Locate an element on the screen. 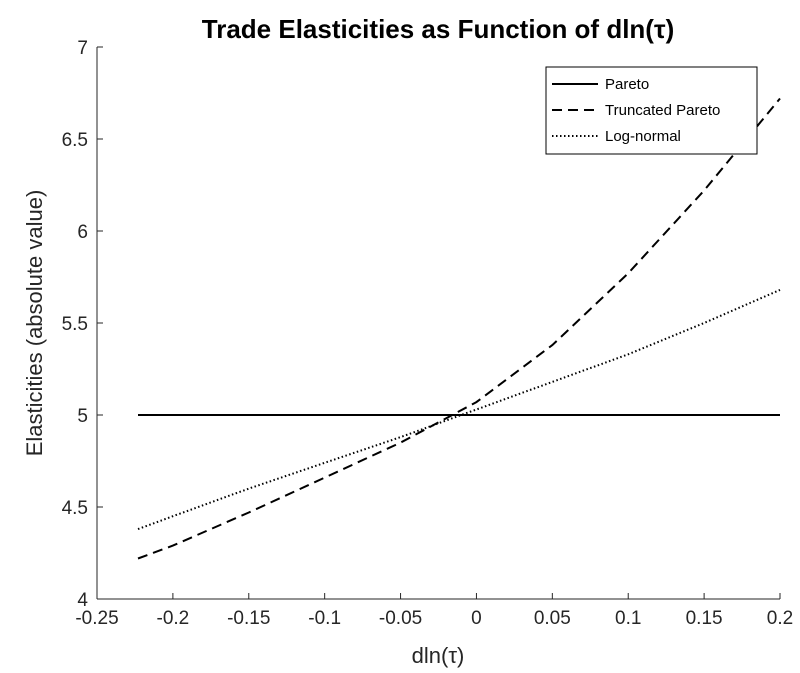 The height and width of the screenshot is (673, 800). x-tick-label: -0.15 is located at coordinates (248, 618).